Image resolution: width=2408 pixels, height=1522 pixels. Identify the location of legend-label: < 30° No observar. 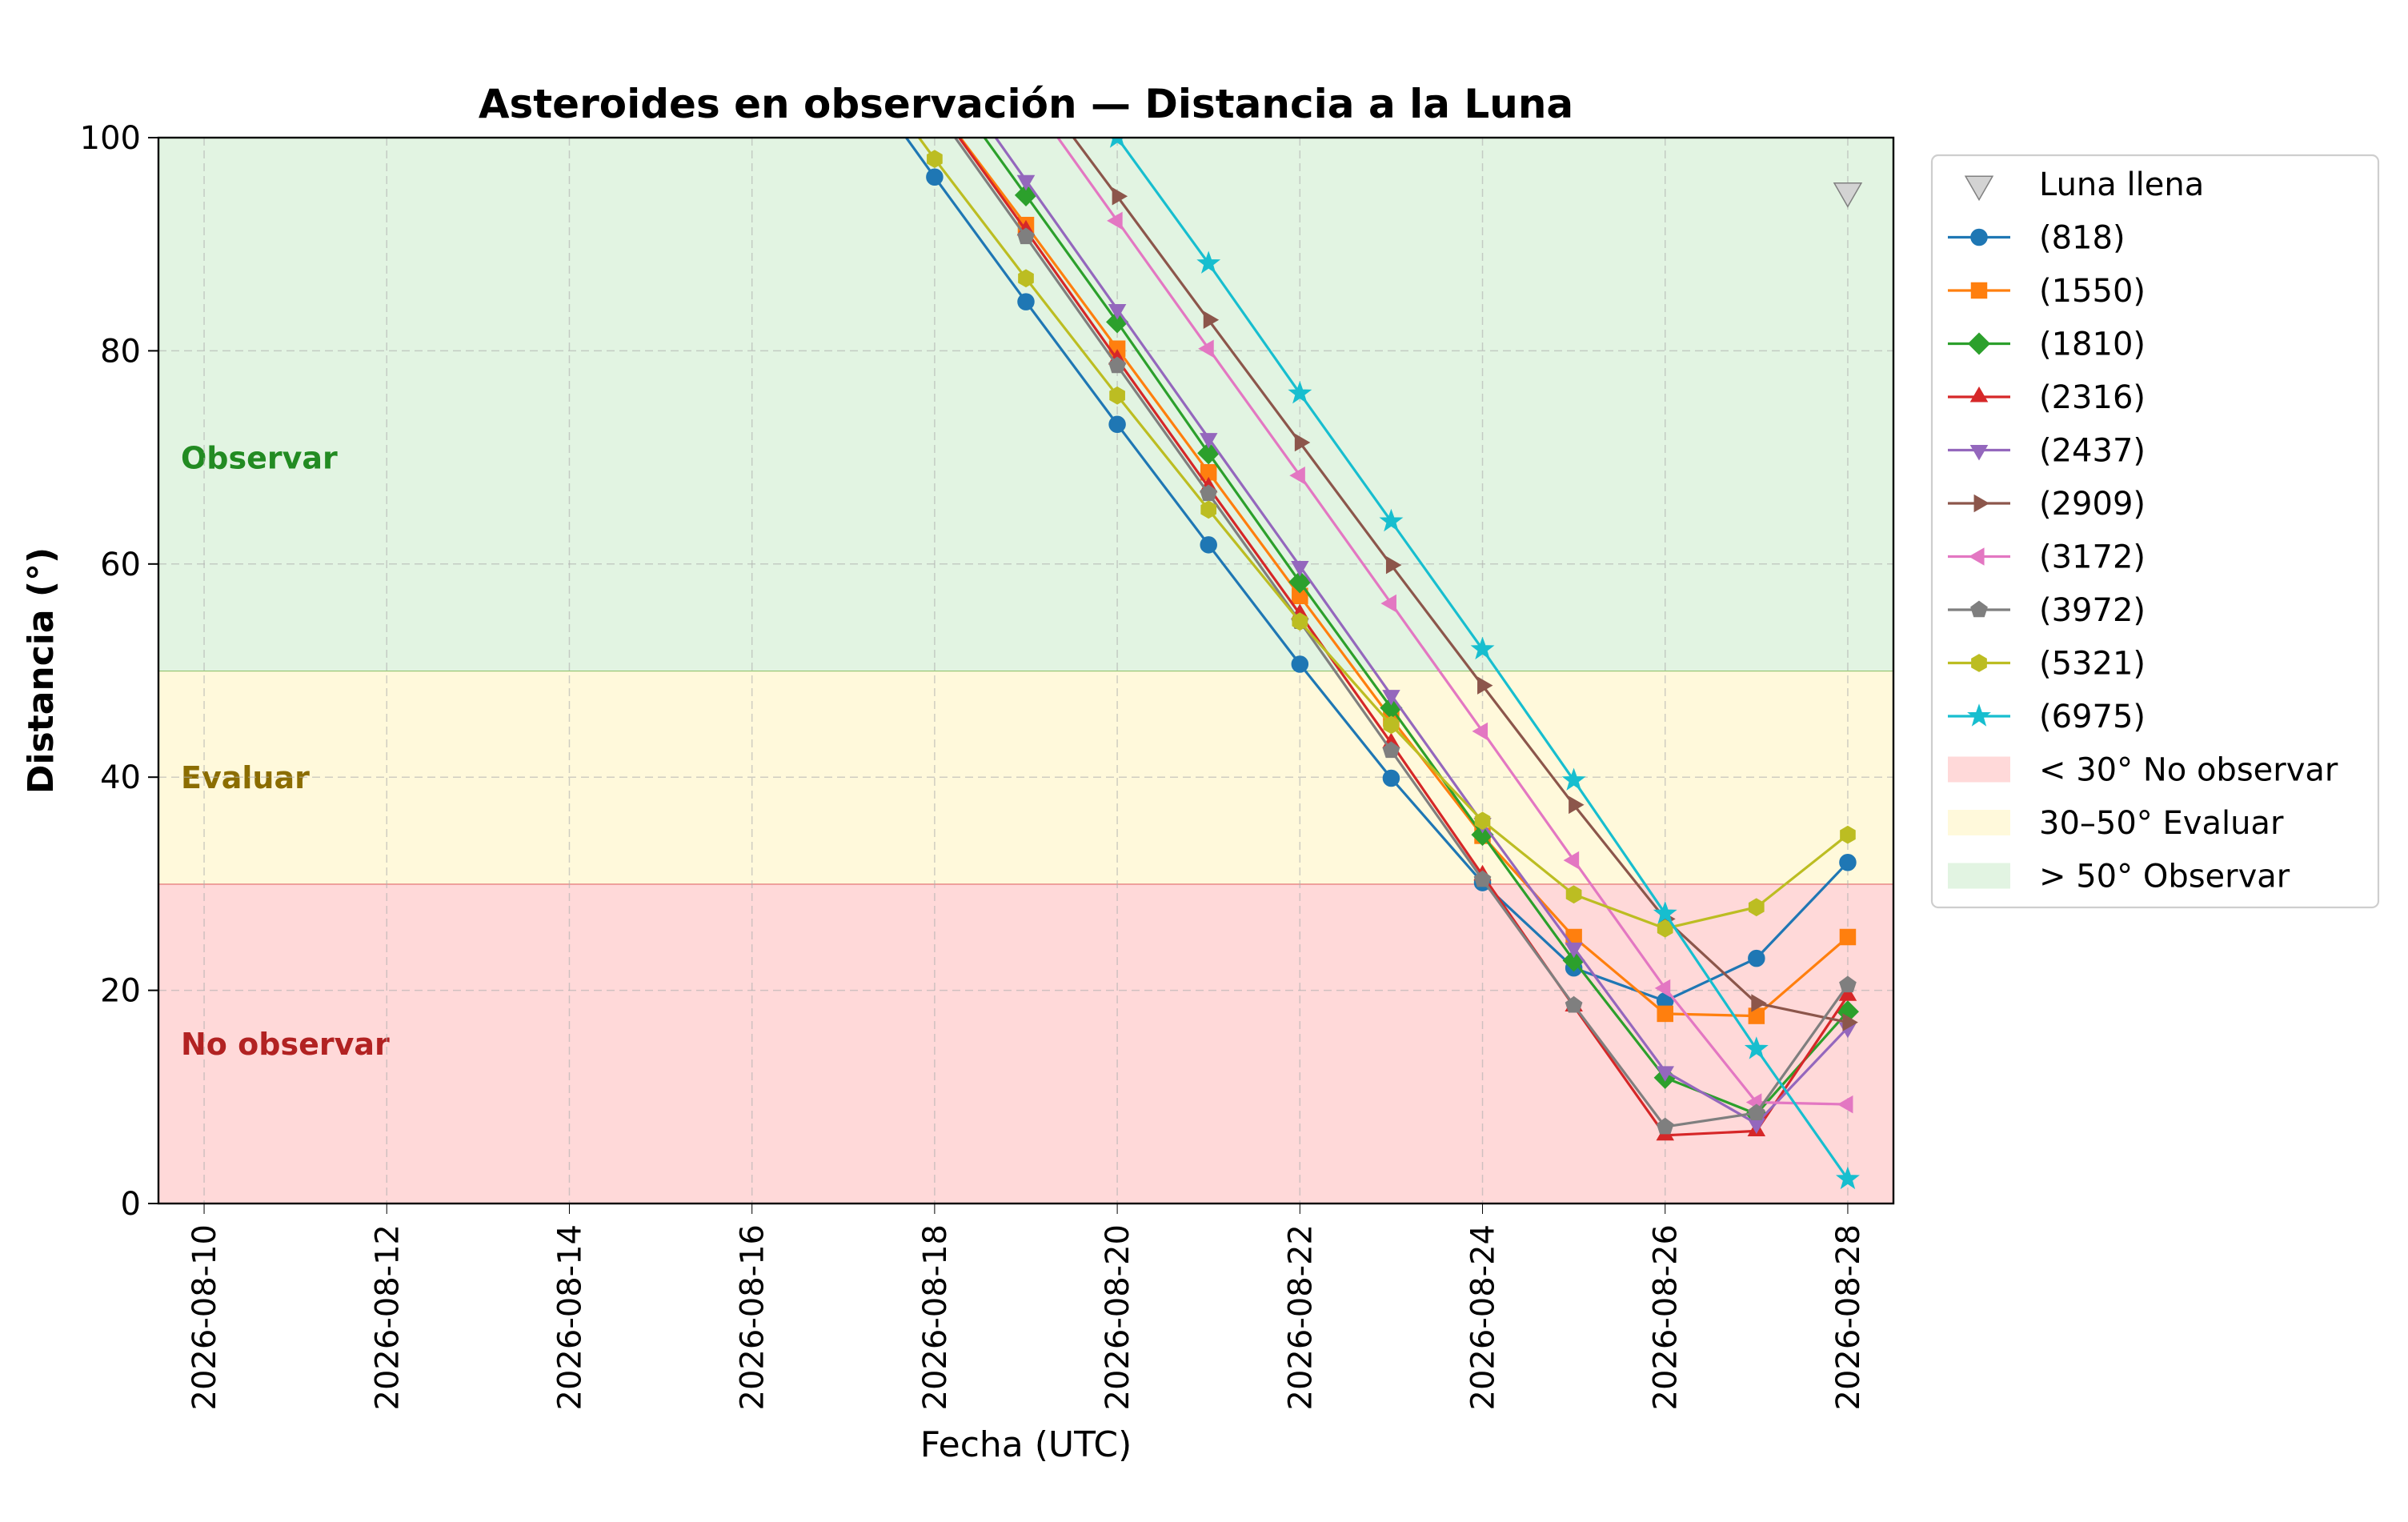
(2188, 770).